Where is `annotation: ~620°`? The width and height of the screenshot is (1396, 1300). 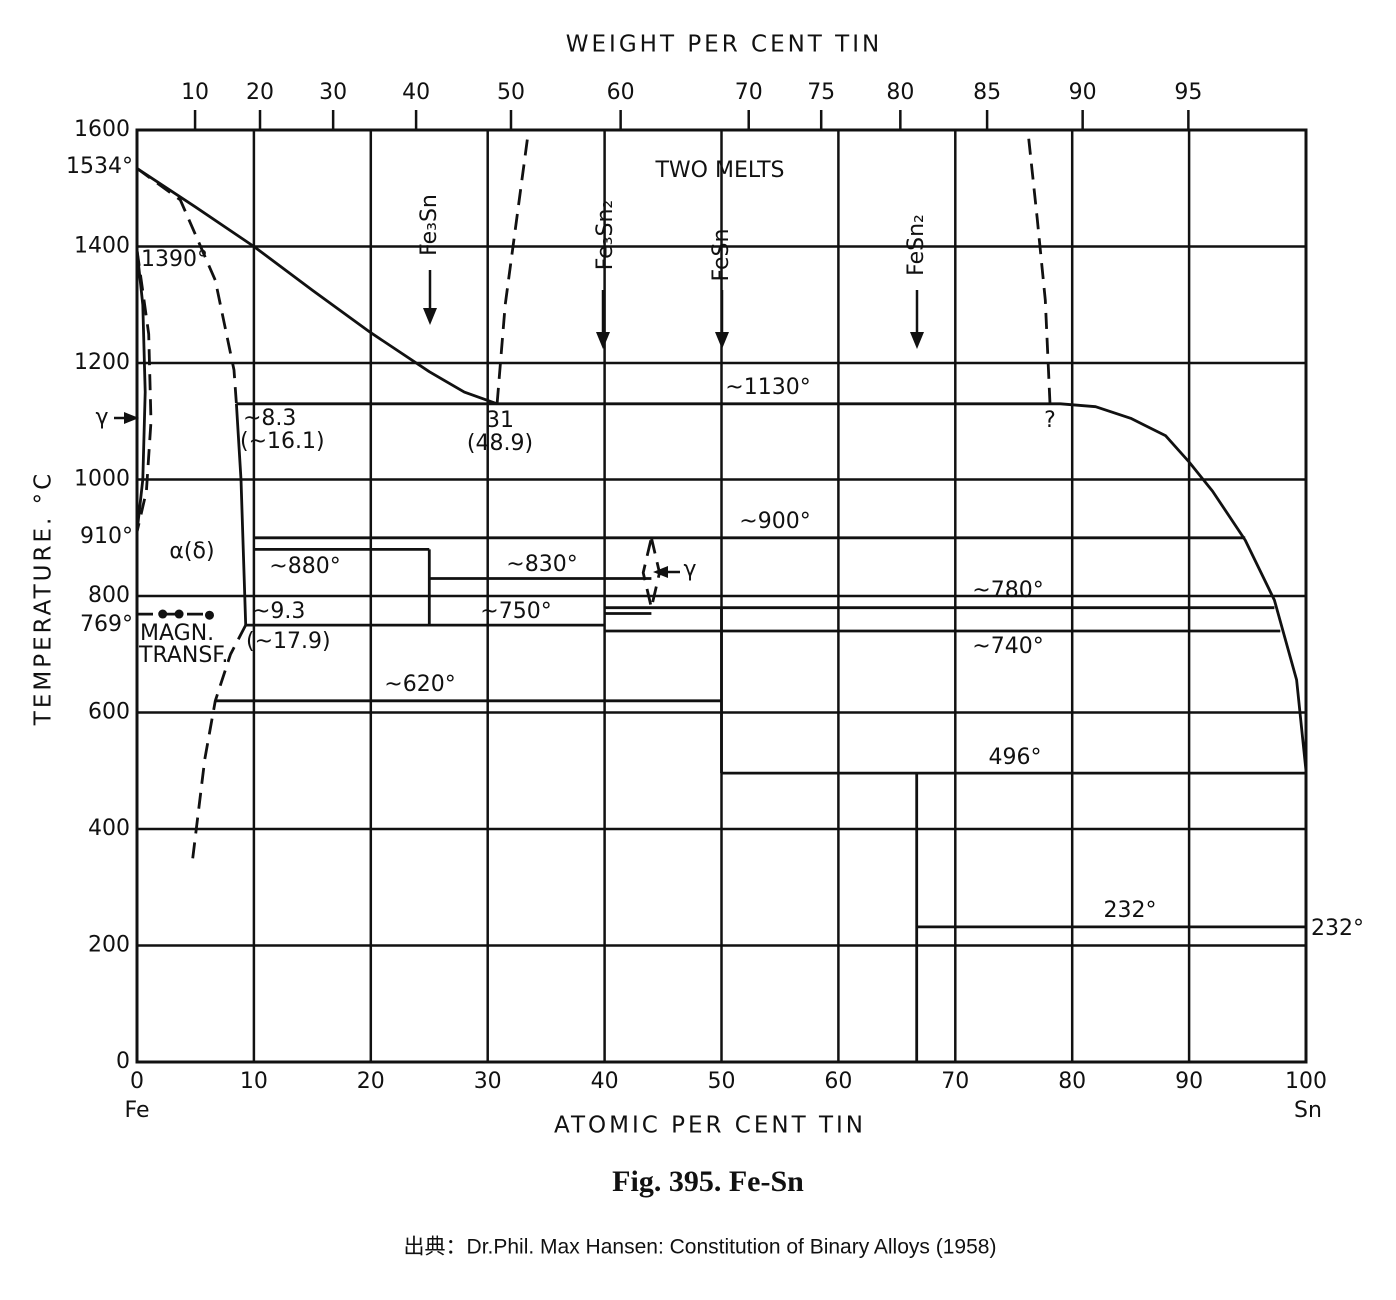
annotation: ~620° is located at coordinates (419, 684).